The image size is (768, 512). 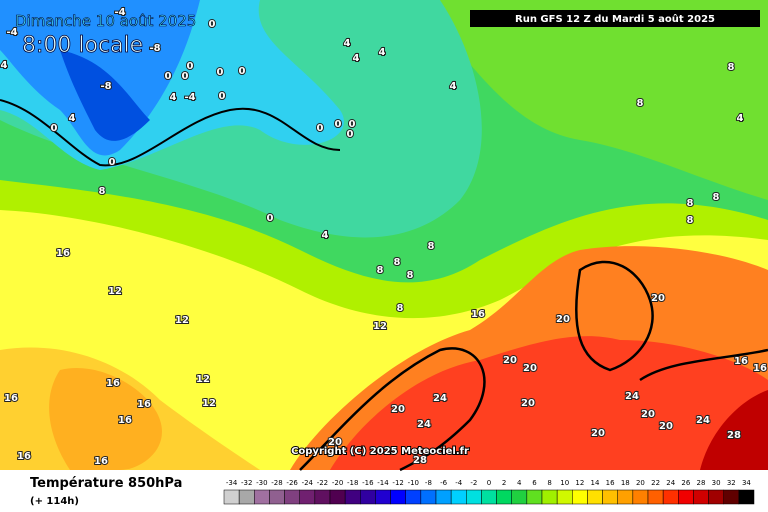 I want to click on colorbar-label: -18, so click(x=352, y=483).